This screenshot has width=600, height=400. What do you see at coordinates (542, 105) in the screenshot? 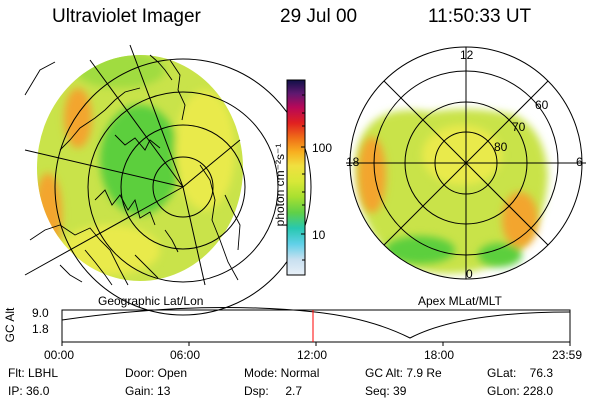
I see `mlat-label-60: 60` at bounding box center [542, 105].